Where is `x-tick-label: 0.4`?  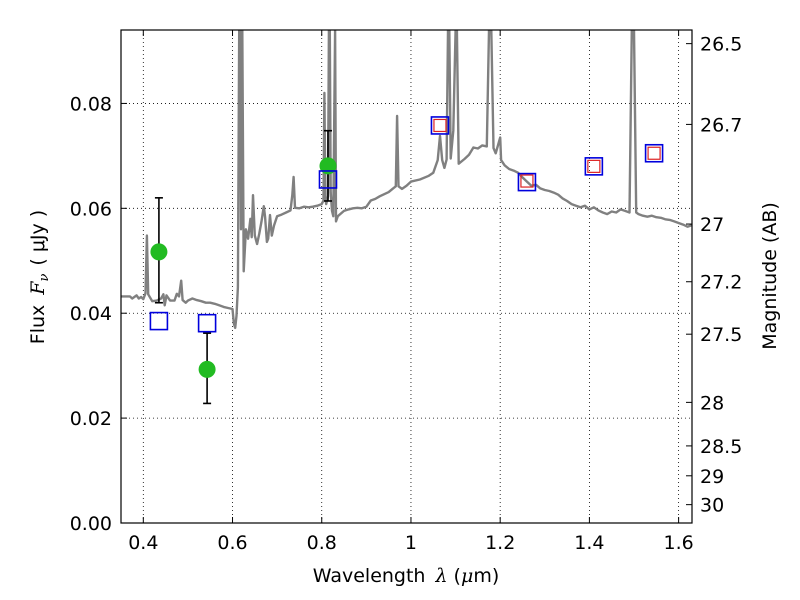
x-tick-label: 0.4 is located at coordinates (143, 543).